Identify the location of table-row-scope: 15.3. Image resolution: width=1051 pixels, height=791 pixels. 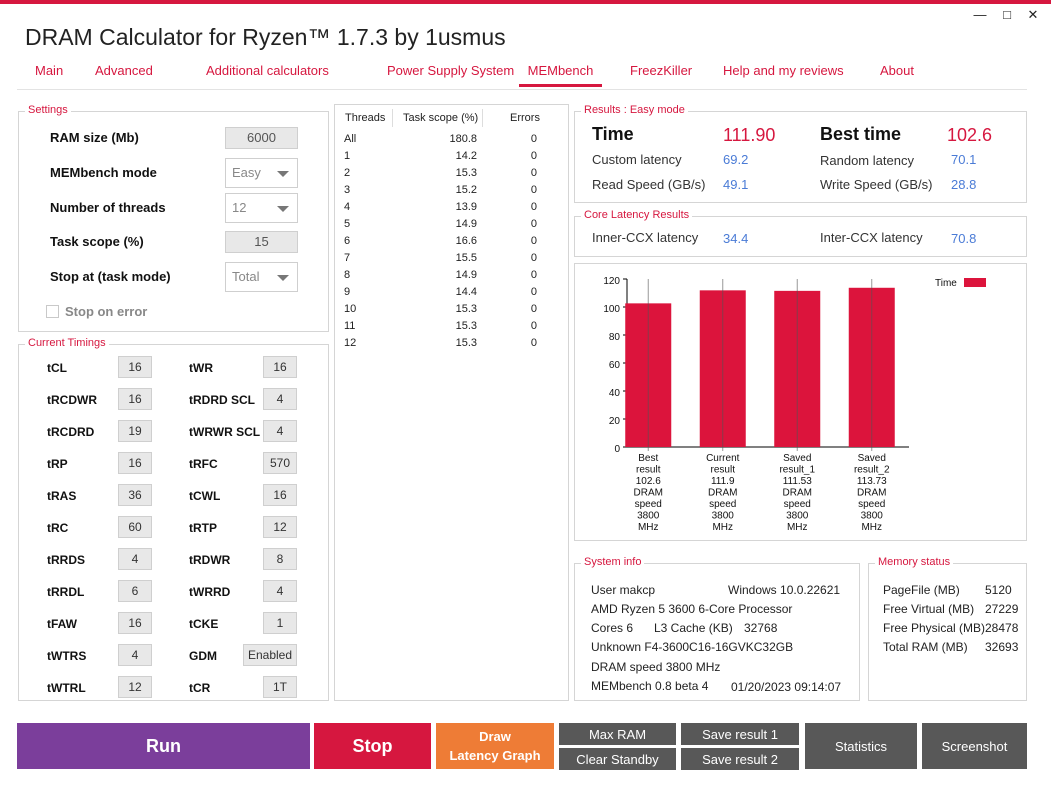
(466, 343).